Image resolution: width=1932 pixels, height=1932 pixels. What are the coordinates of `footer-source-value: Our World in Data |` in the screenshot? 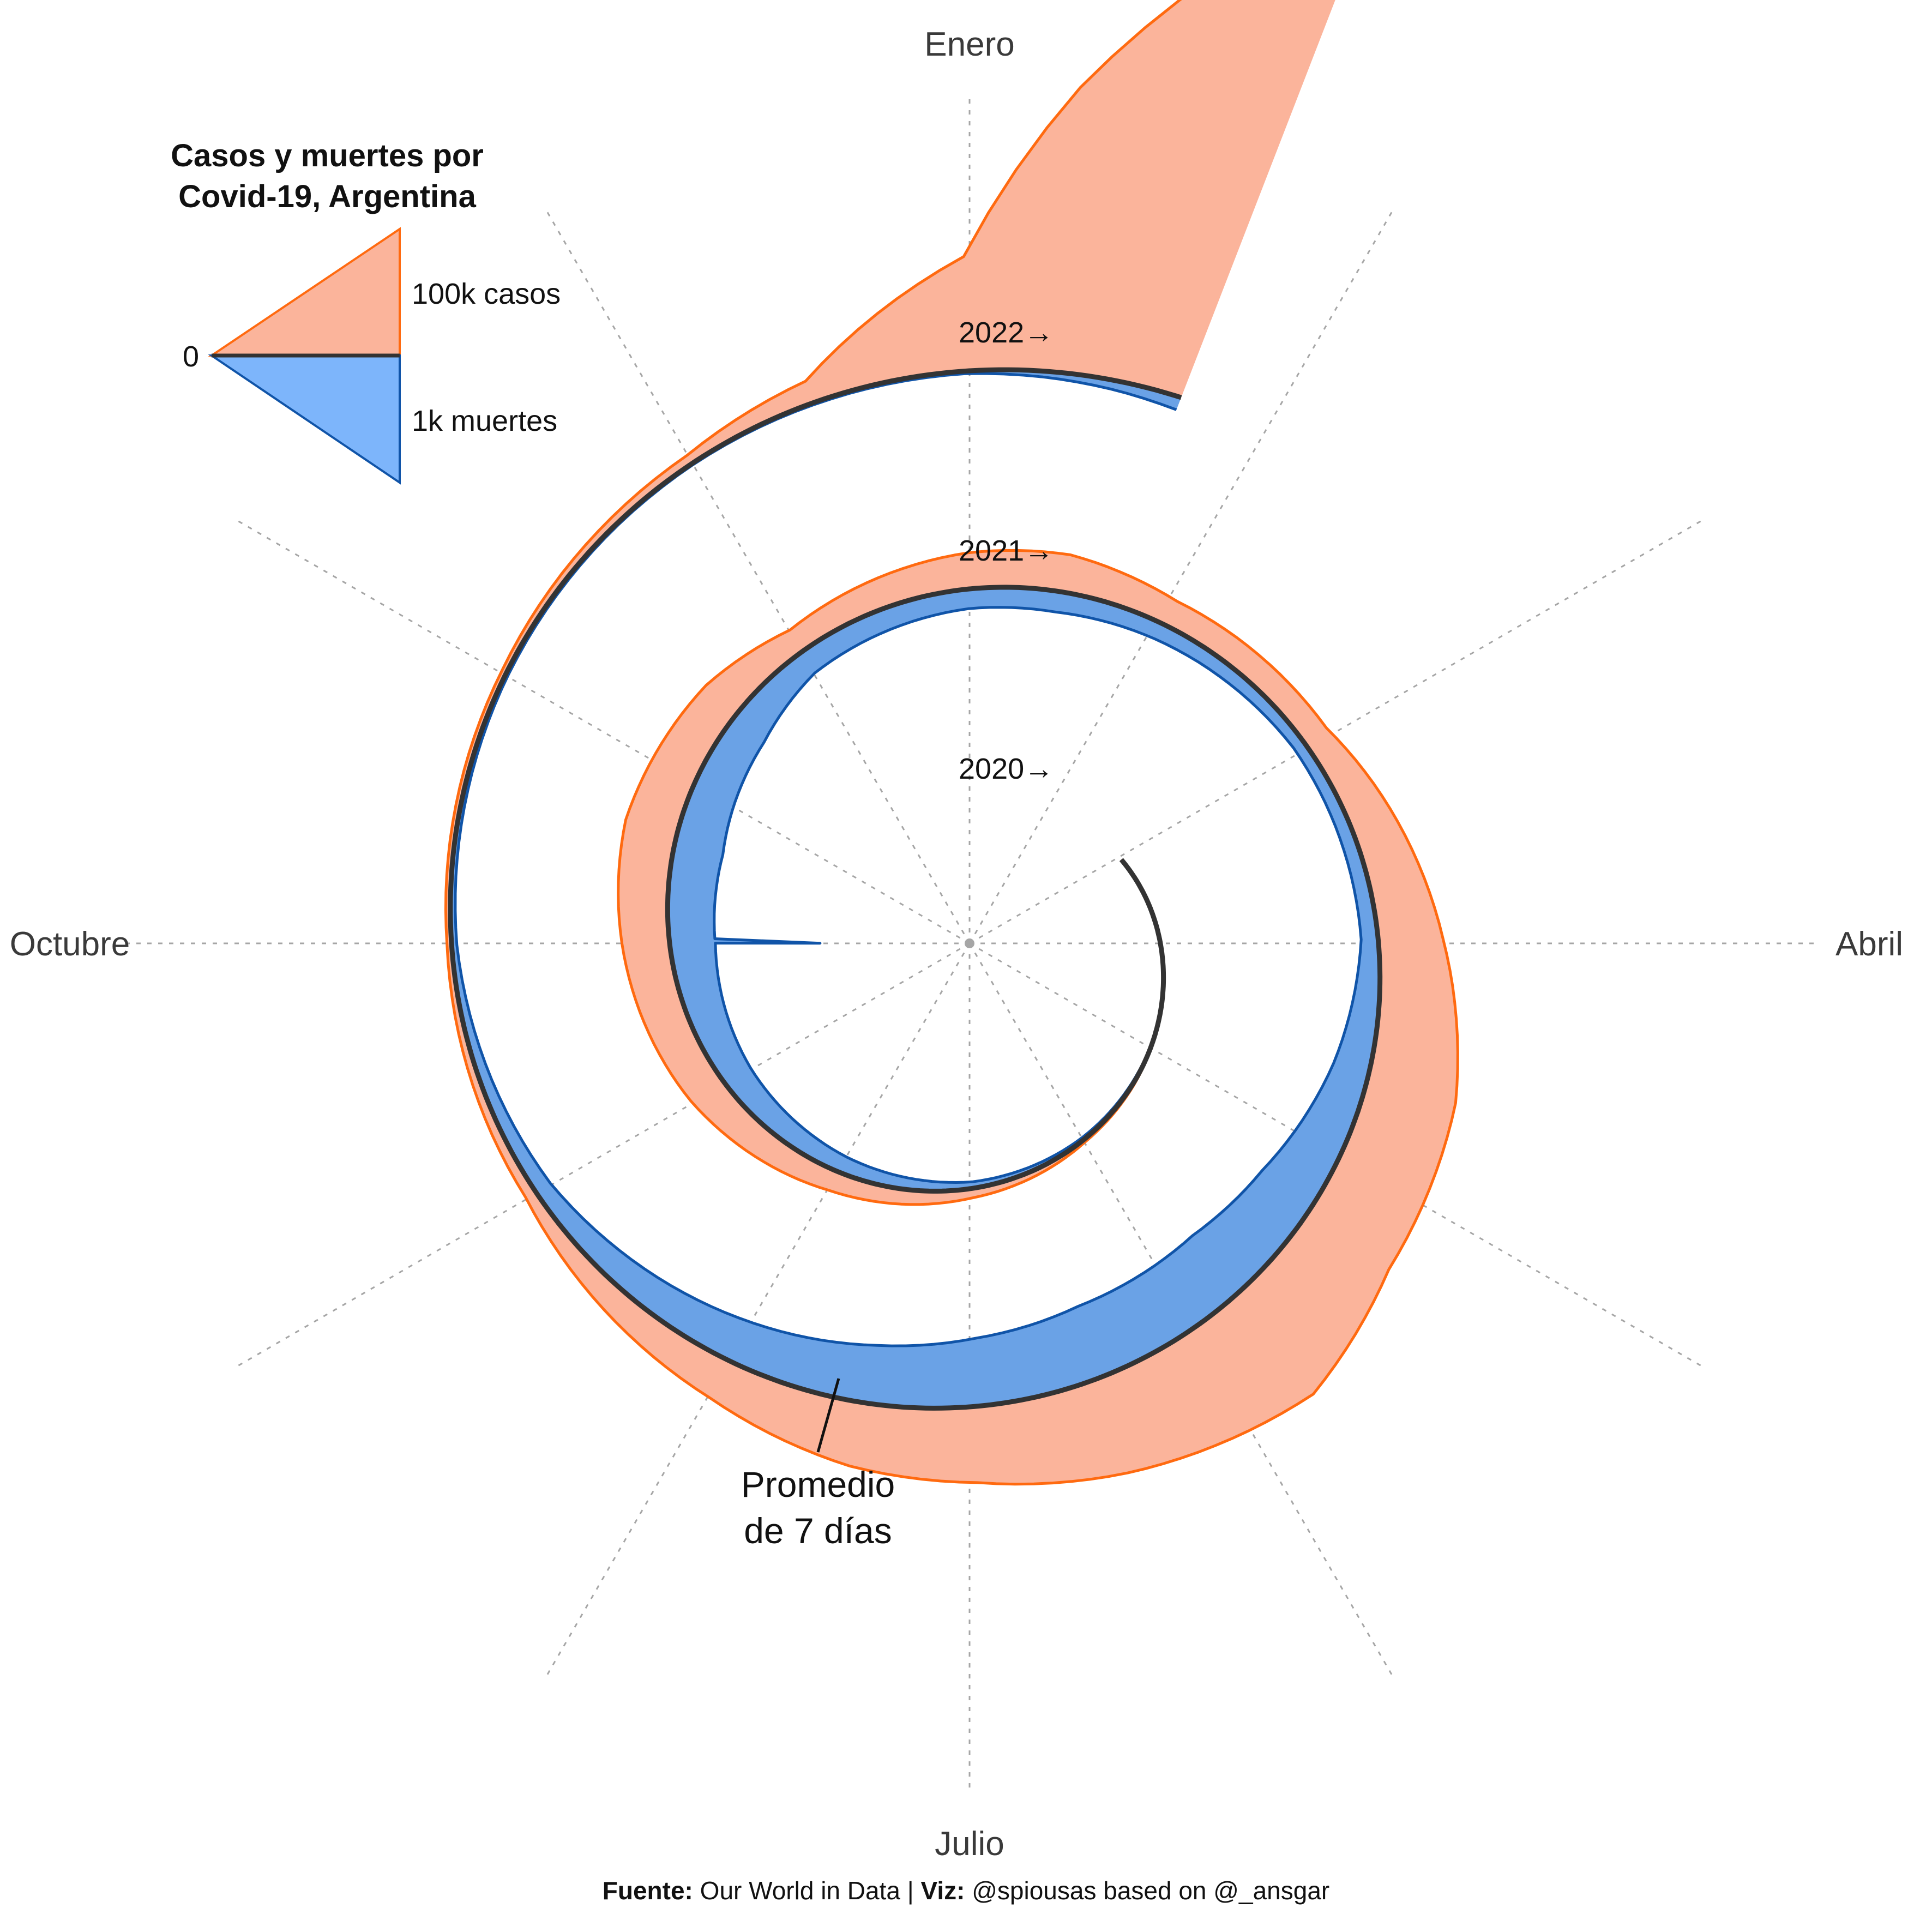 It's located at (807, 1890).